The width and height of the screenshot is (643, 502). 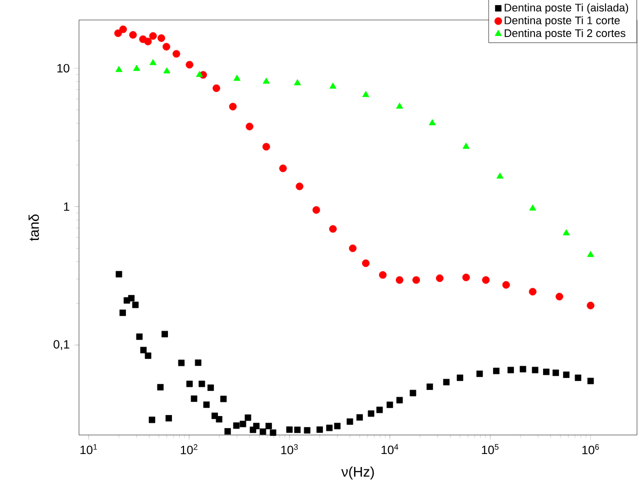 I want to click on x-tick-label: 10$^{6}$, so click(x=590, y=449).